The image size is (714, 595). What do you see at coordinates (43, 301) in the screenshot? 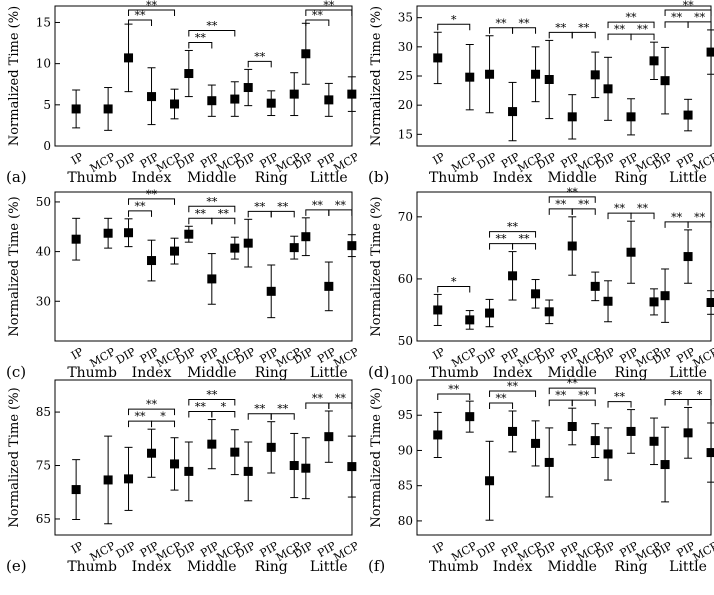
I see `y-tick-label: 30` at bounding box center [43, 301].